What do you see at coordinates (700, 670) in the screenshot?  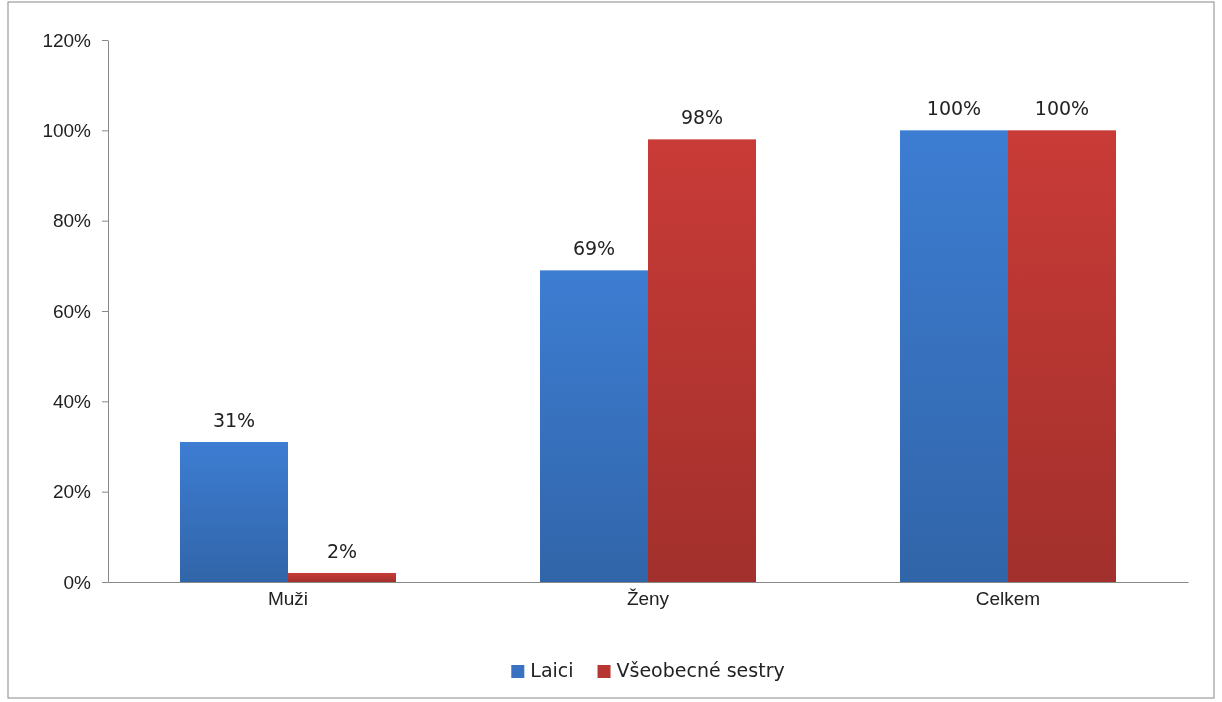 I see `legend-label: Všeobecné sestry` at bounding box center [700, 670].